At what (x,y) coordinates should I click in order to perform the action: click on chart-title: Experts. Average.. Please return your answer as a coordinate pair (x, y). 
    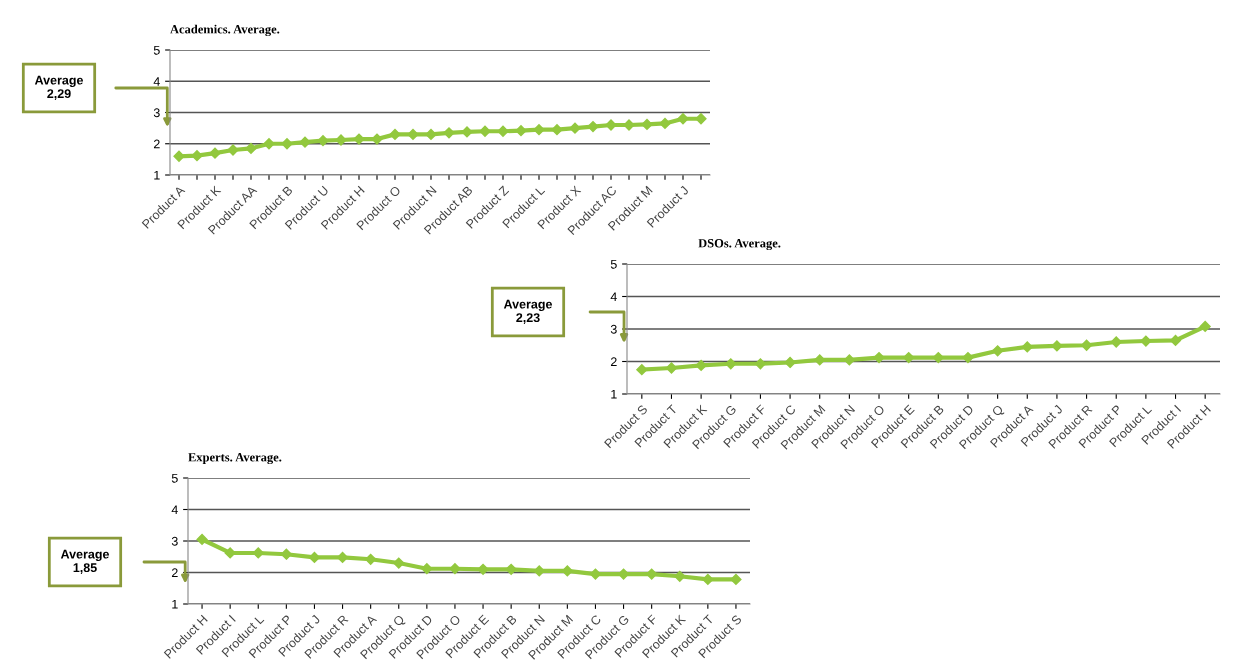
    Looking at the image, I should click on (235, 459).